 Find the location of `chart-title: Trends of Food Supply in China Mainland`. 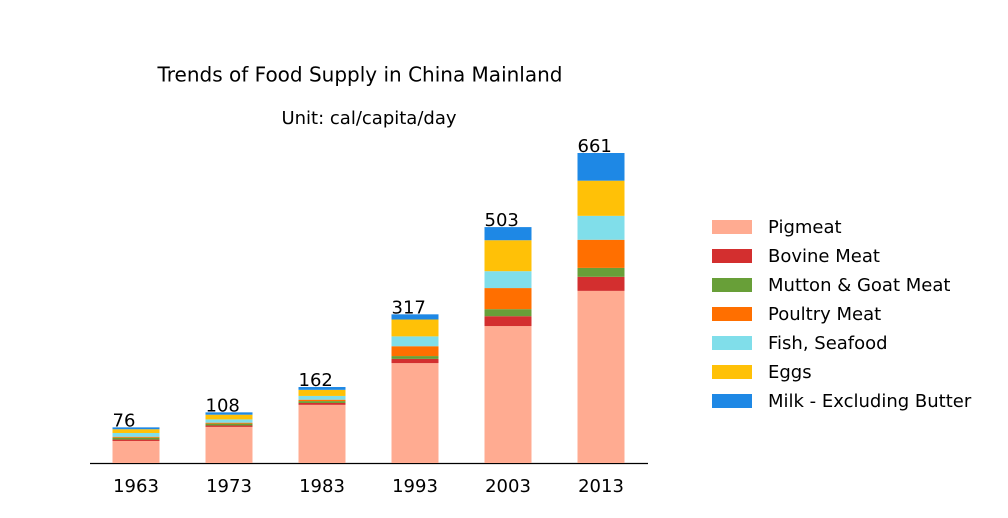

chart-title: Trends of Food Supply in China Mainland is located at coordinates (360, 75).